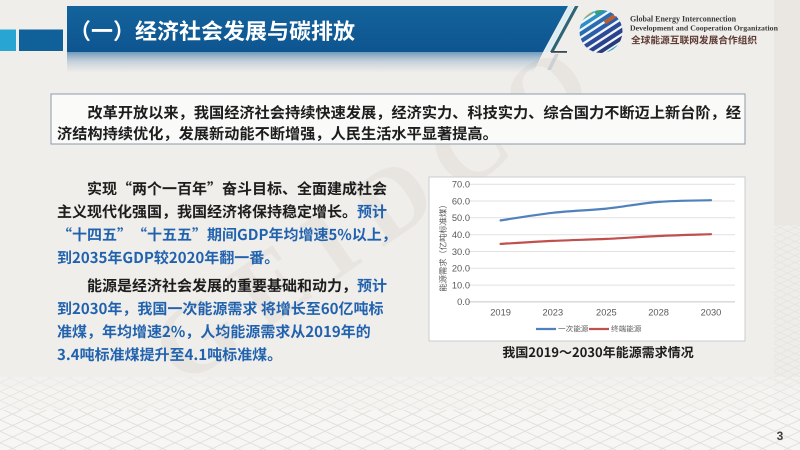 This screenshot has height=450, width=800. What do you see at coordinates (500, 312) in the screenshot?
I see `svg-text: 2019` at bounding box center [500, 312].